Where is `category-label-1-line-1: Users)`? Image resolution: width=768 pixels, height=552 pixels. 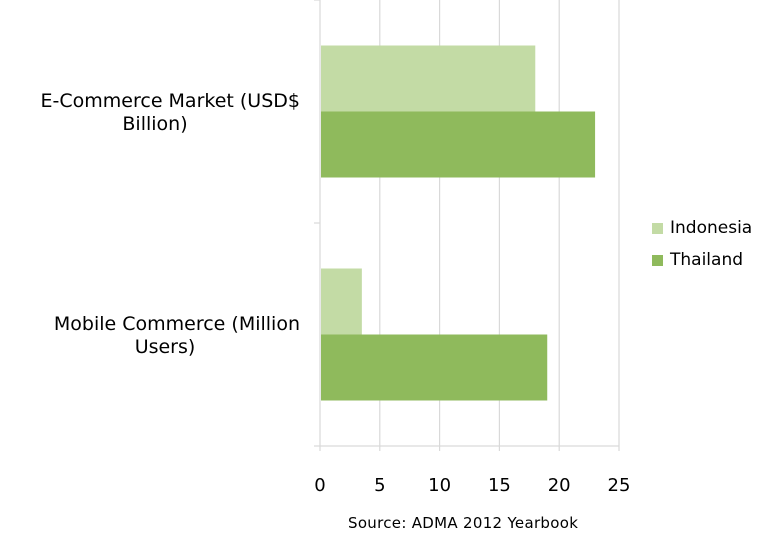 category-label-1-line-1: Users) is located at coordinates (165, 347).